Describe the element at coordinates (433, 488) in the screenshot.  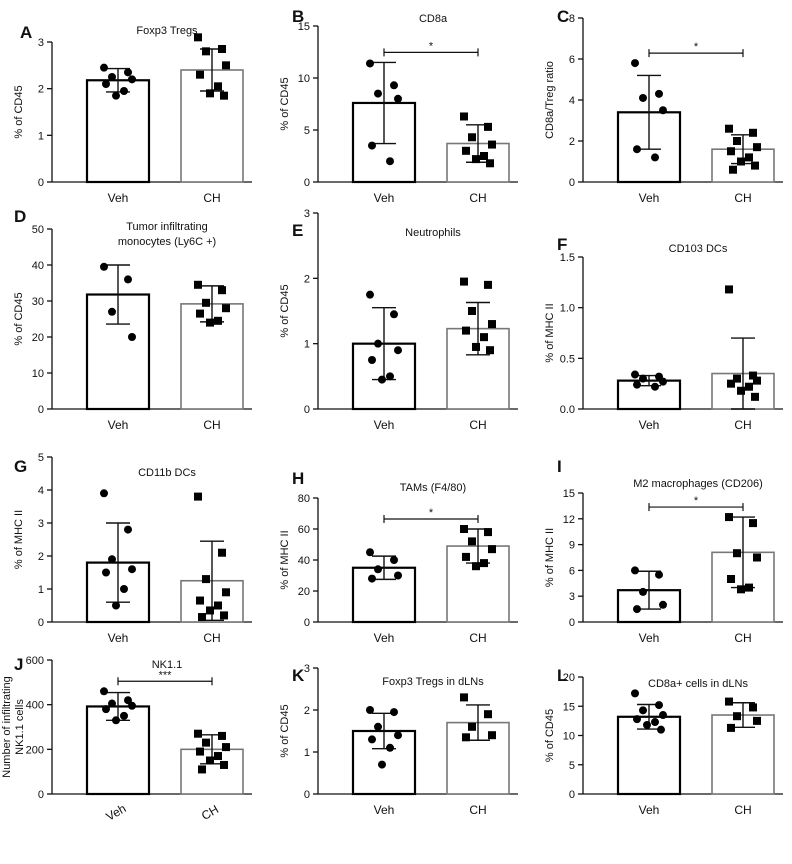
I see `chart-title: TAMs (F4/80)` at that location.